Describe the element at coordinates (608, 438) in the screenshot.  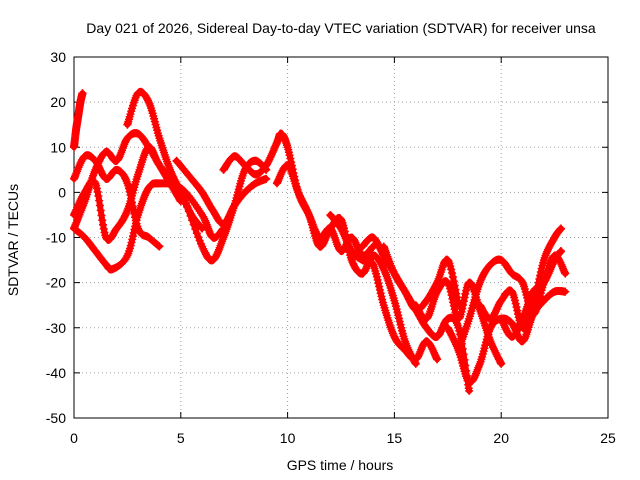
I see `x-tick-label: 25` at that location.